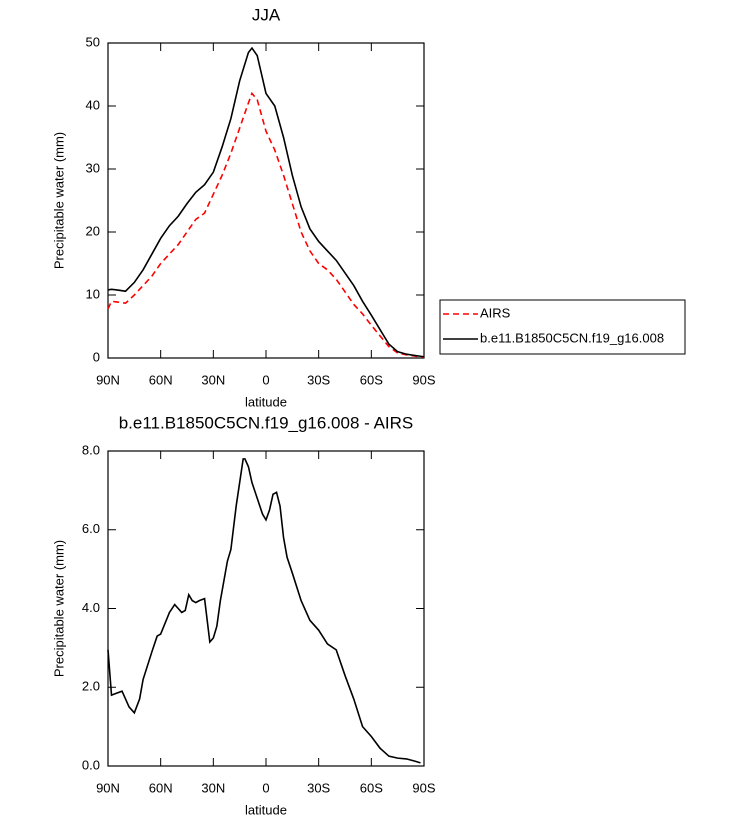 Image resolution: width=733 pixels, height=826 pixels. I want to click on y-tick-label: 10, so click(93, 293).